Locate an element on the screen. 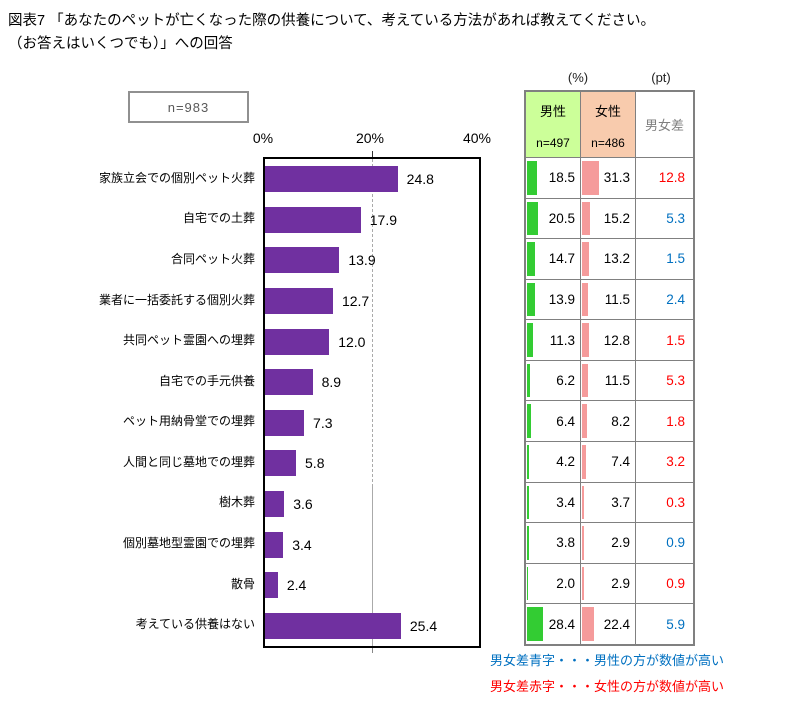 The height and width of the screenshot is (712, 810). male-value-cell: 28.4 is located at coordinates (553, 624).